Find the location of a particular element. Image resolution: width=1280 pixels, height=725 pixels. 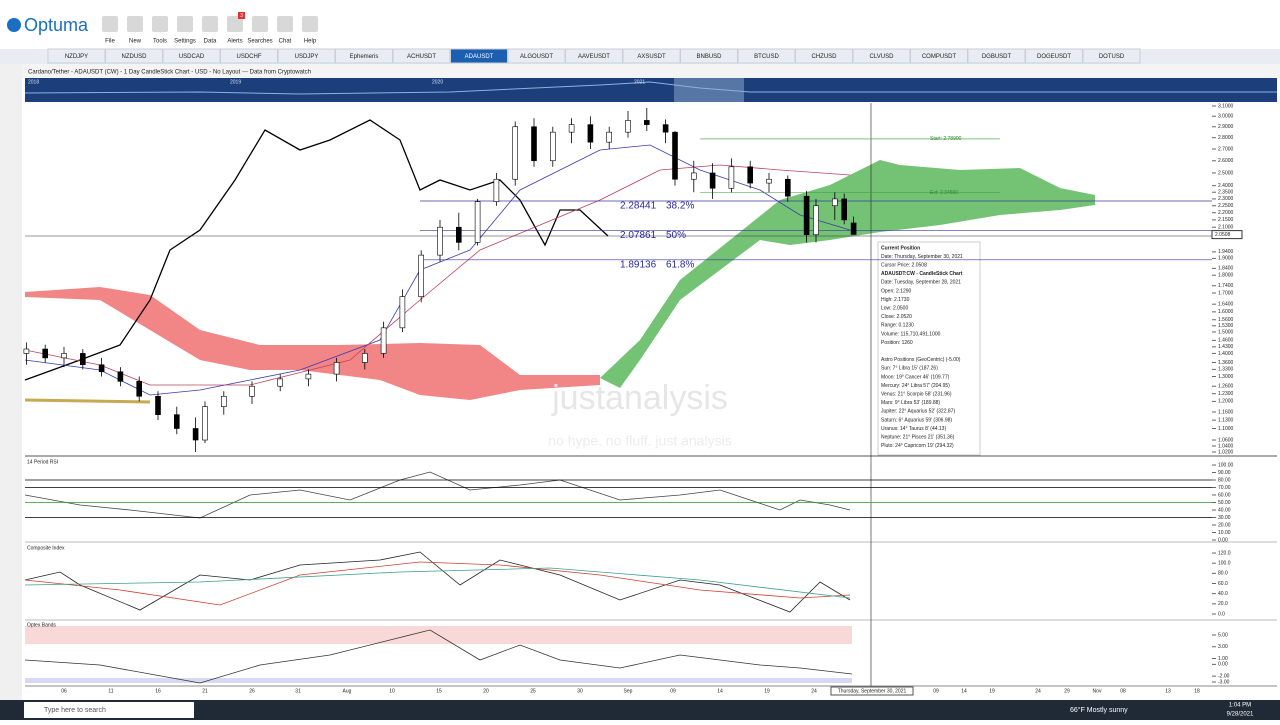

y-tick-label: 1.3000 is located at coordinates (1226, 377).